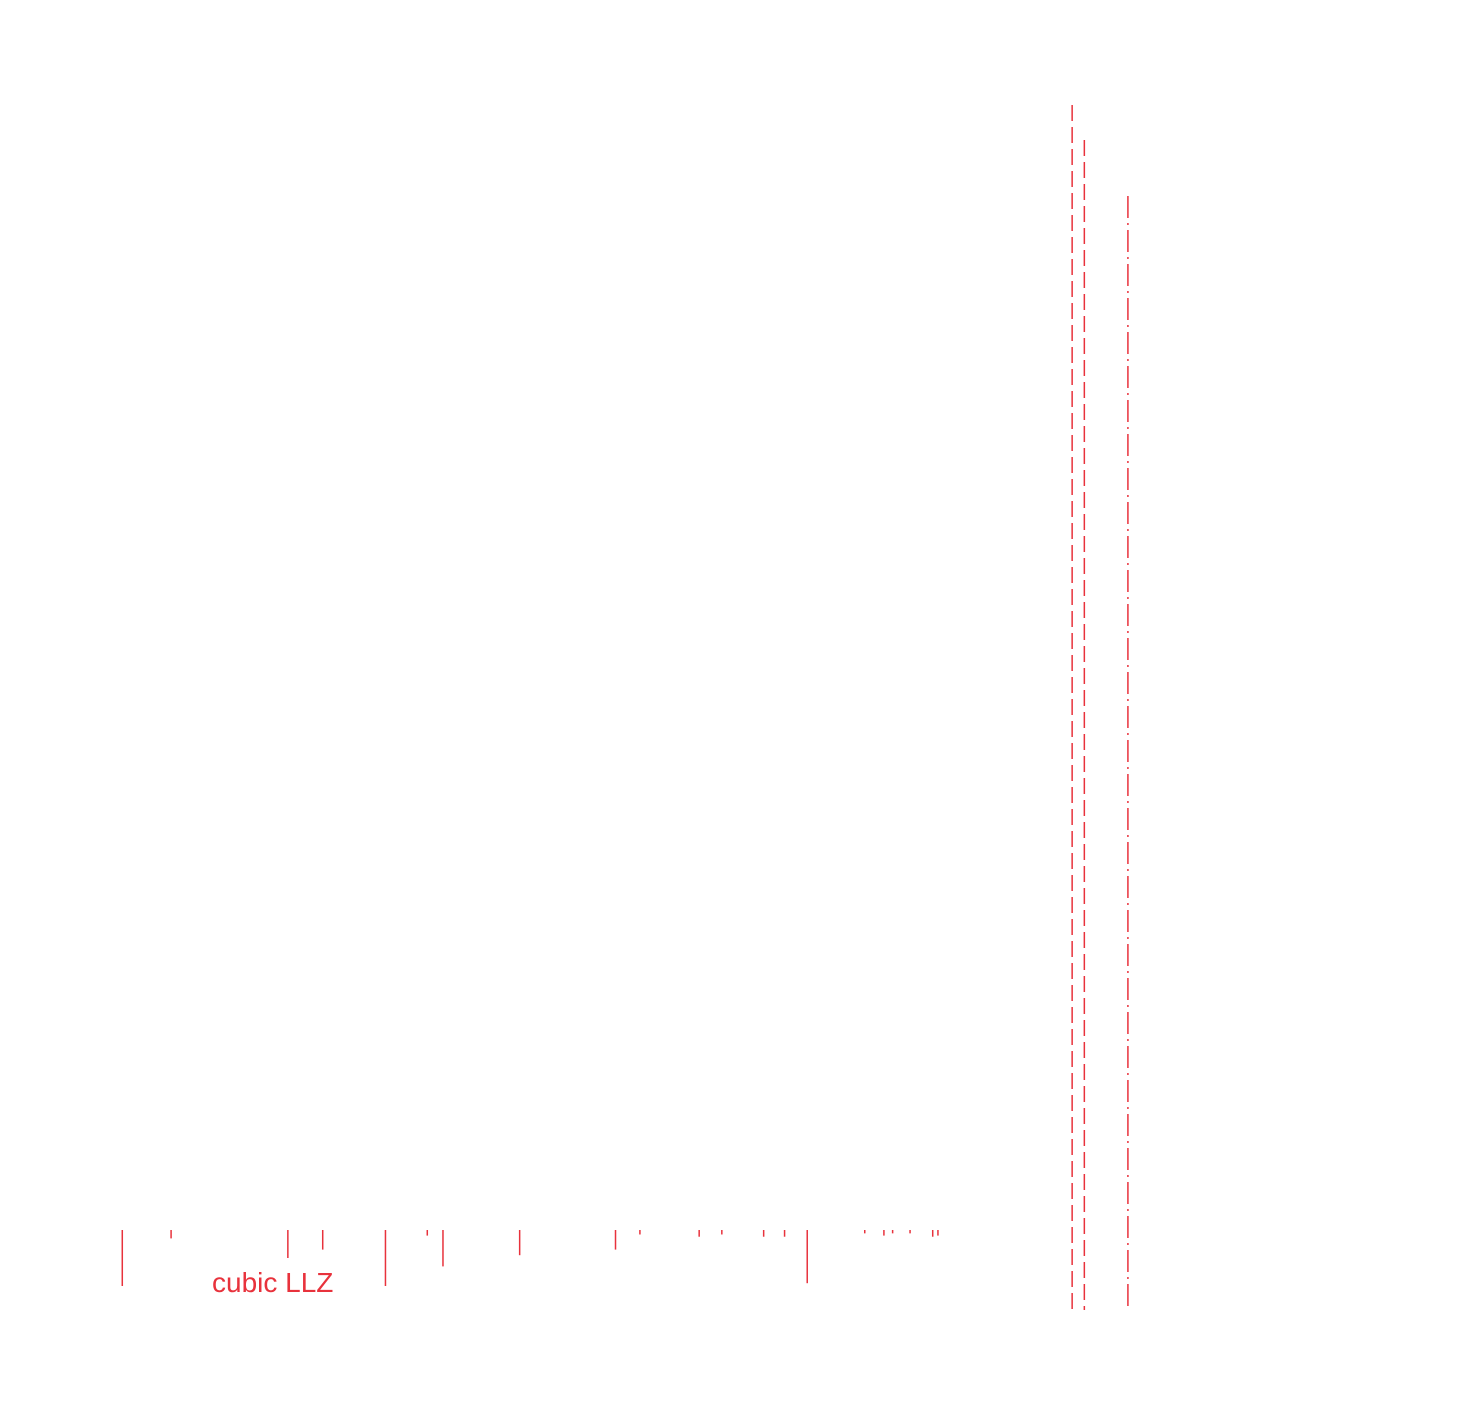 The image size is (1483, 1417). I want to click on series-label: cubic LLZ, so click(272, 1282).